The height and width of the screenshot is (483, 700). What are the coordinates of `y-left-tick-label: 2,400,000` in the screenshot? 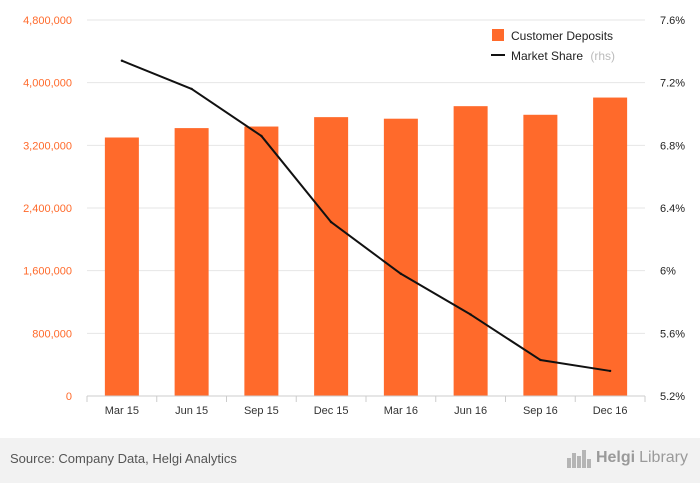 It's located at (47, 209).